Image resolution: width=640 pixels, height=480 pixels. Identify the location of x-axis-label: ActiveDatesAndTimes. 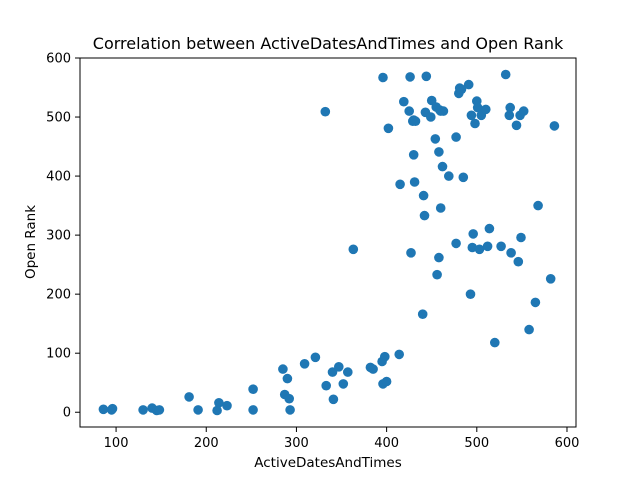
(328, 463).